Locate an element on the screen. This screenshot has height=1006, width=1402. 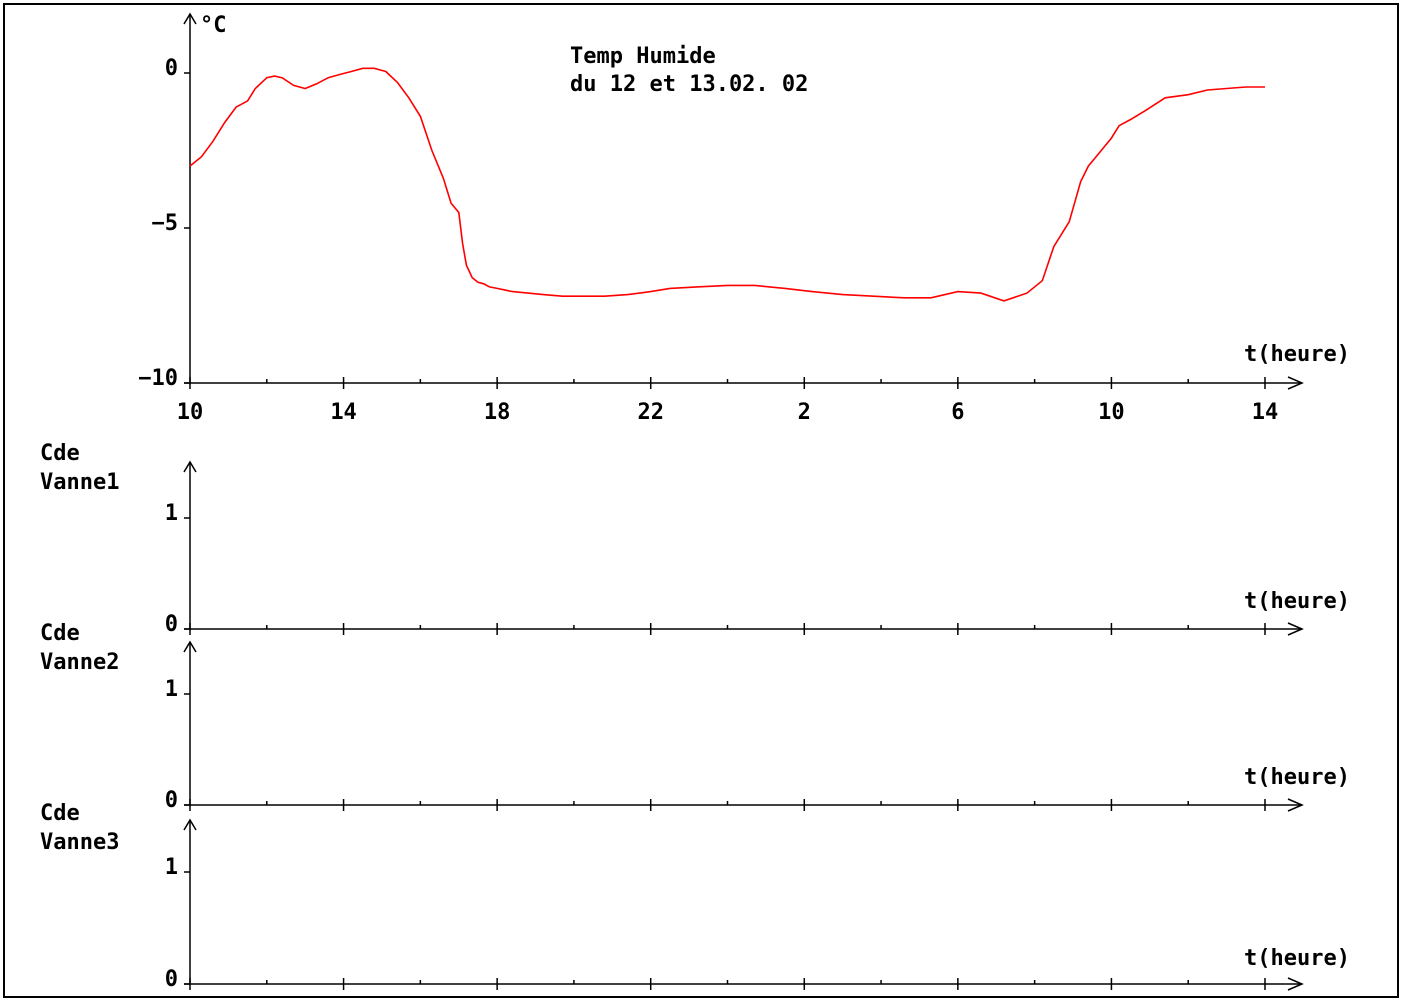
panel1-y-axis-arrow is located at coordinates (190, 466).